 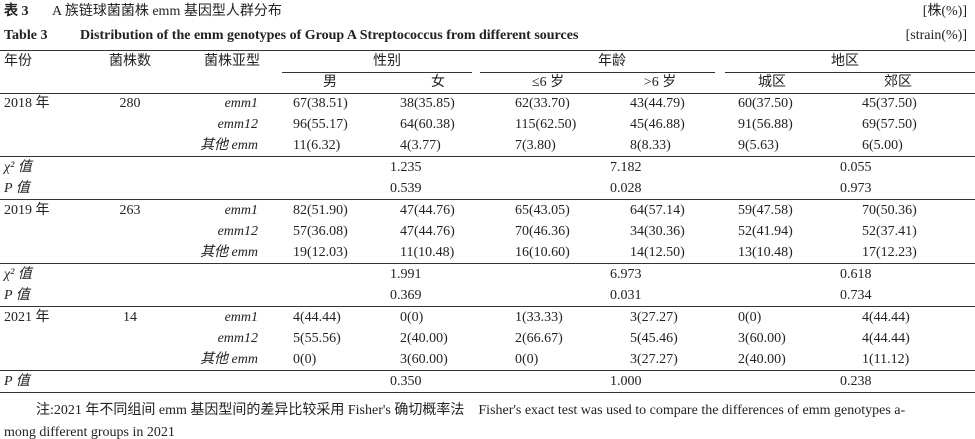 I want to click on year-cell: 2018 年, so click(x=27, y=103).